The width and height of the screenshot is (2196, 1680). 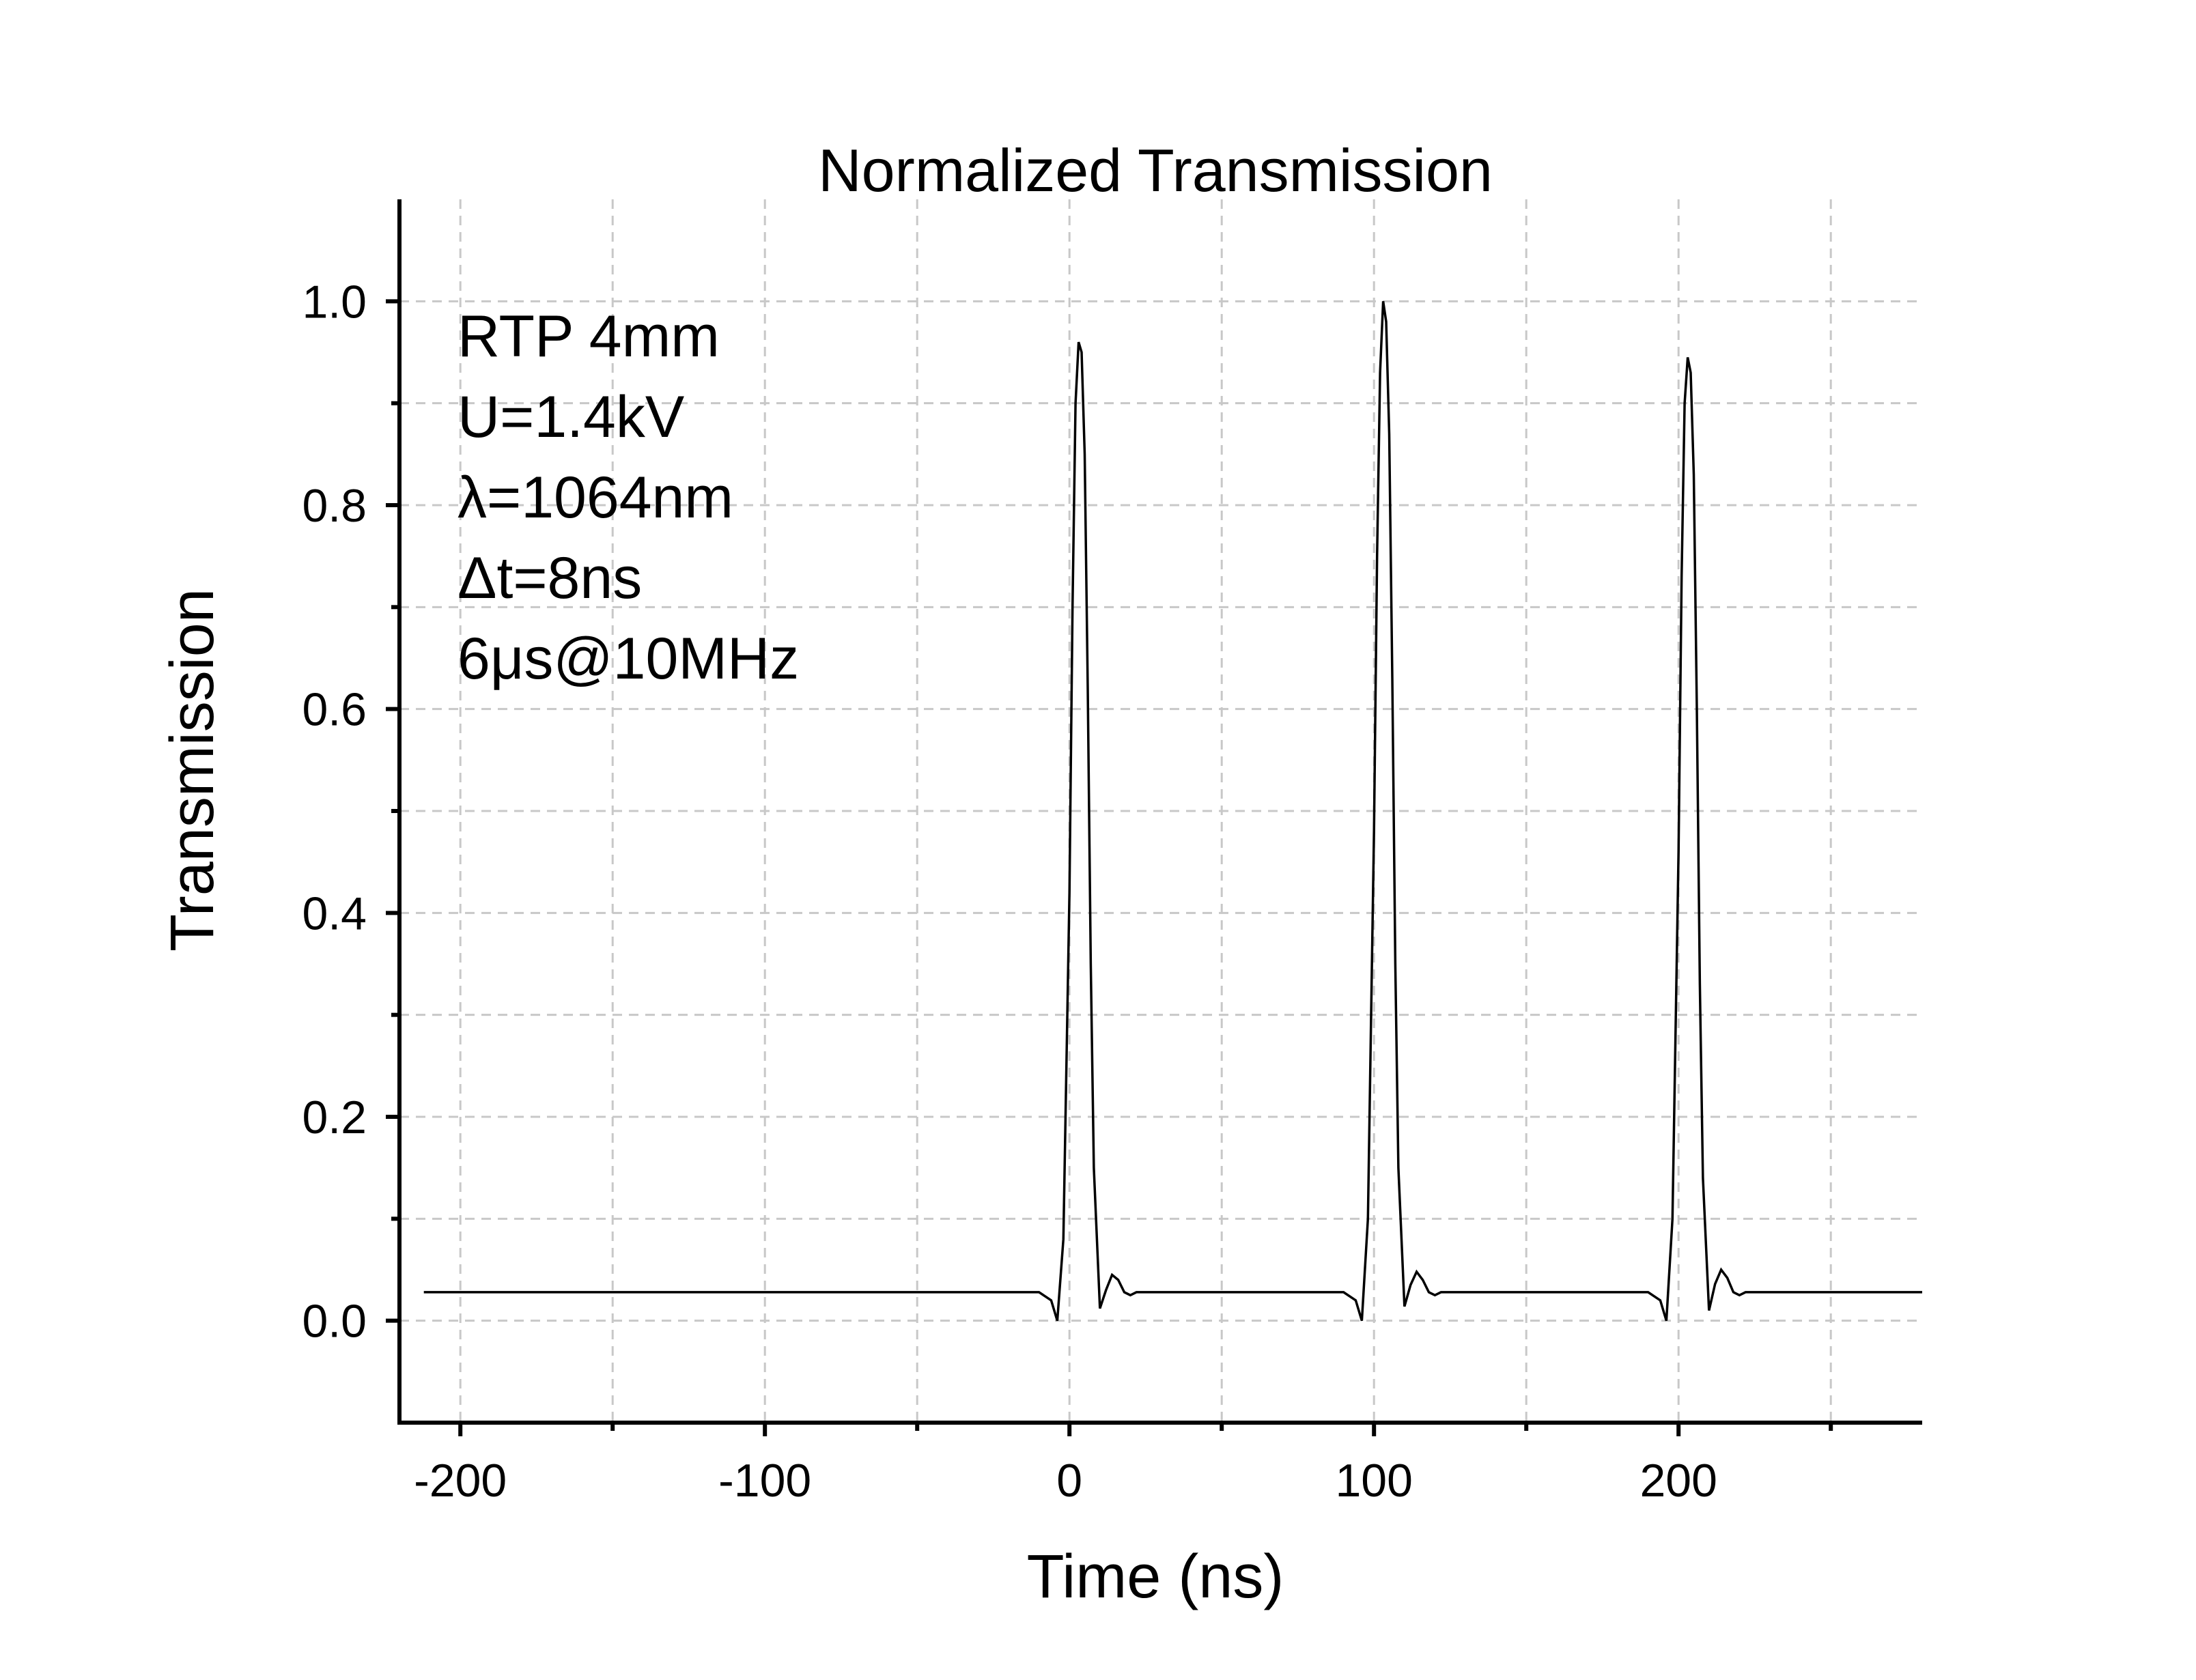 What do you see at coordinates (334, 913) in the screenshot?
I see `y-tick-label: 0.4` at bounding box center [334, 913].